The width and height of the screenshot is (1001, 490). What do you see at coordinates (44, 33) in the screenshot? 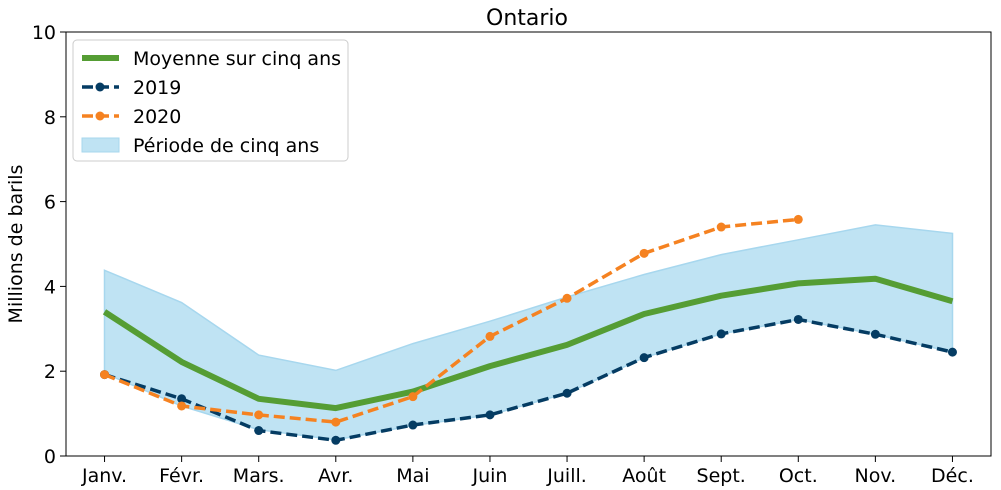
I see `y-tick-label: 10` at bounding box center [44, 33].